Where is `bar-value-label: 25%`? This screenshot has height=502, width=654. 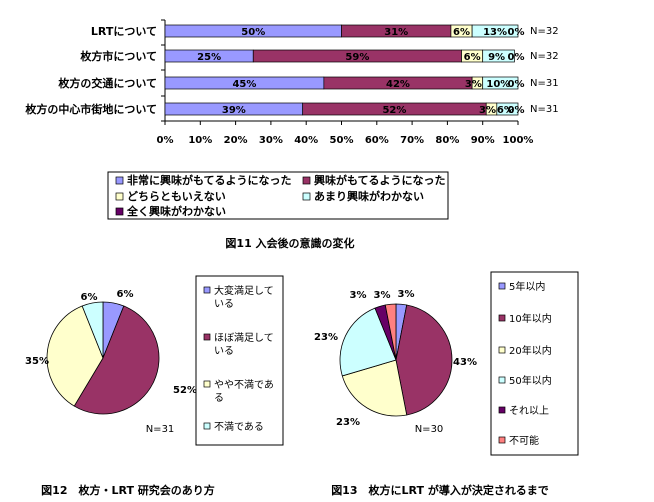 bar-value-label: 25% is located at coordinates (209, 57).